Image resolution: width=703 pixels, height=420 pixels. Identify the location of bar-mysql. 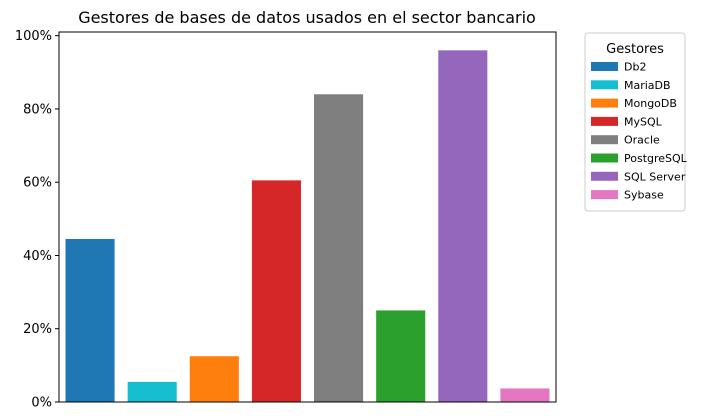
(276, 291).